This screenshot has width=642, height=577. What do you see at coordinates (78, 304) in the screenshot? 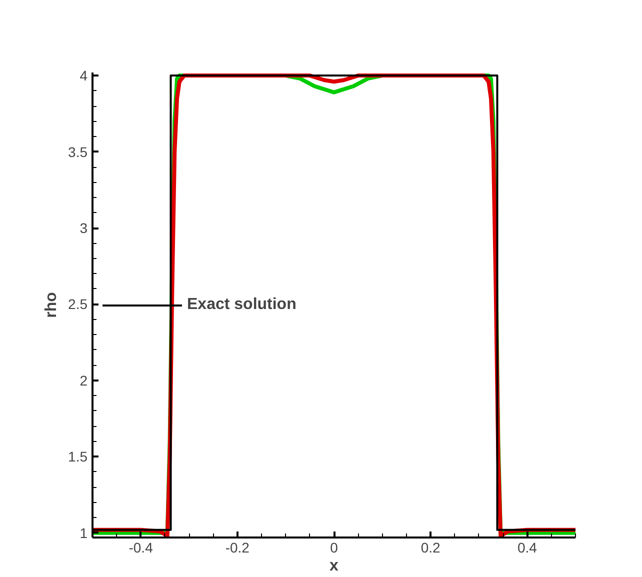
I see `y-tick-label: 2.5` at bounding box center [78, 304].